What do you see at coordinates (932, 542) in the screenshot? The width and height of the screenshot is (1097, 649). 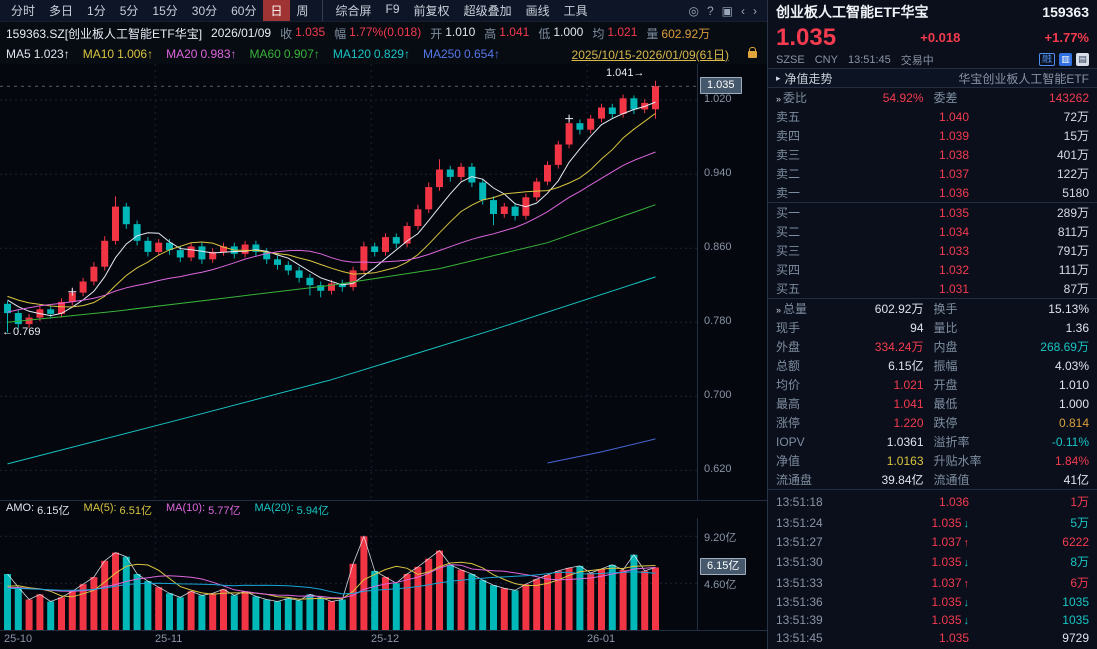 I see `tick-row: 13:51:27 1.037 ↑ 6222` at bounding box center [932, 542].